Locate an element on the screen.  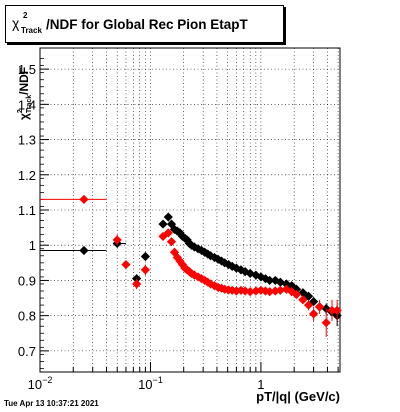
y-tick-label: 0.8 is located at coordinates (27, 316).